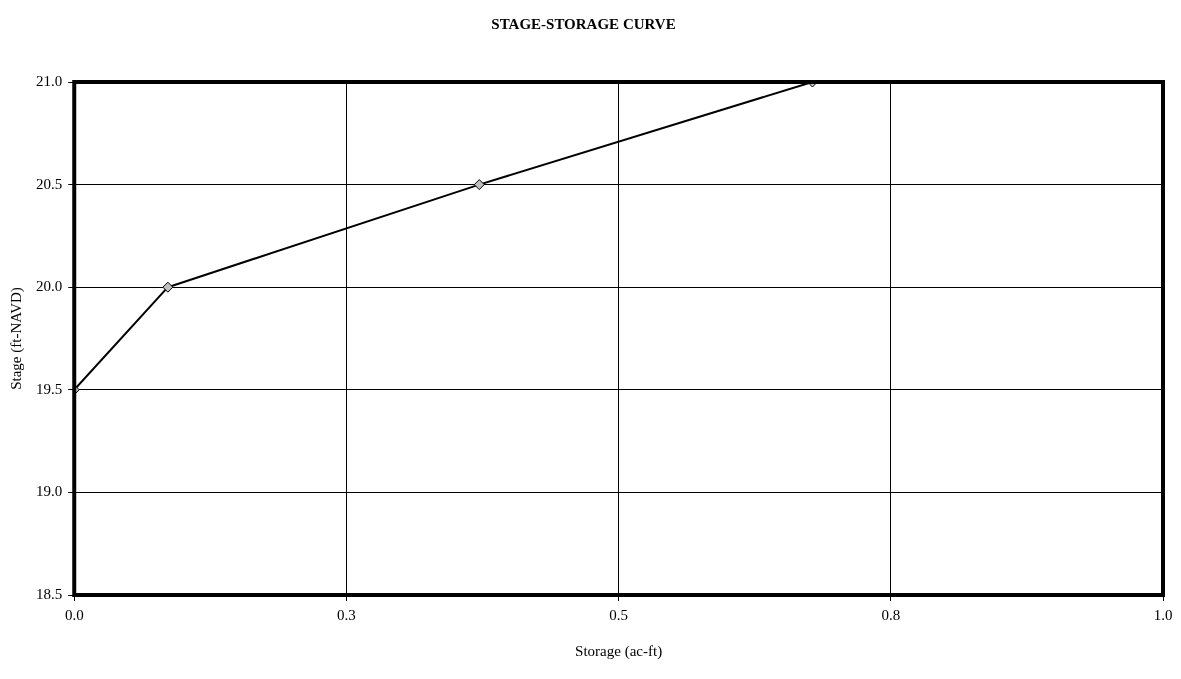  What do you see at coordinates (583, 23) in the screenshot?
I see `chart-title: STAGE-STORAGE CURVE` at bounding box center [583, 23].